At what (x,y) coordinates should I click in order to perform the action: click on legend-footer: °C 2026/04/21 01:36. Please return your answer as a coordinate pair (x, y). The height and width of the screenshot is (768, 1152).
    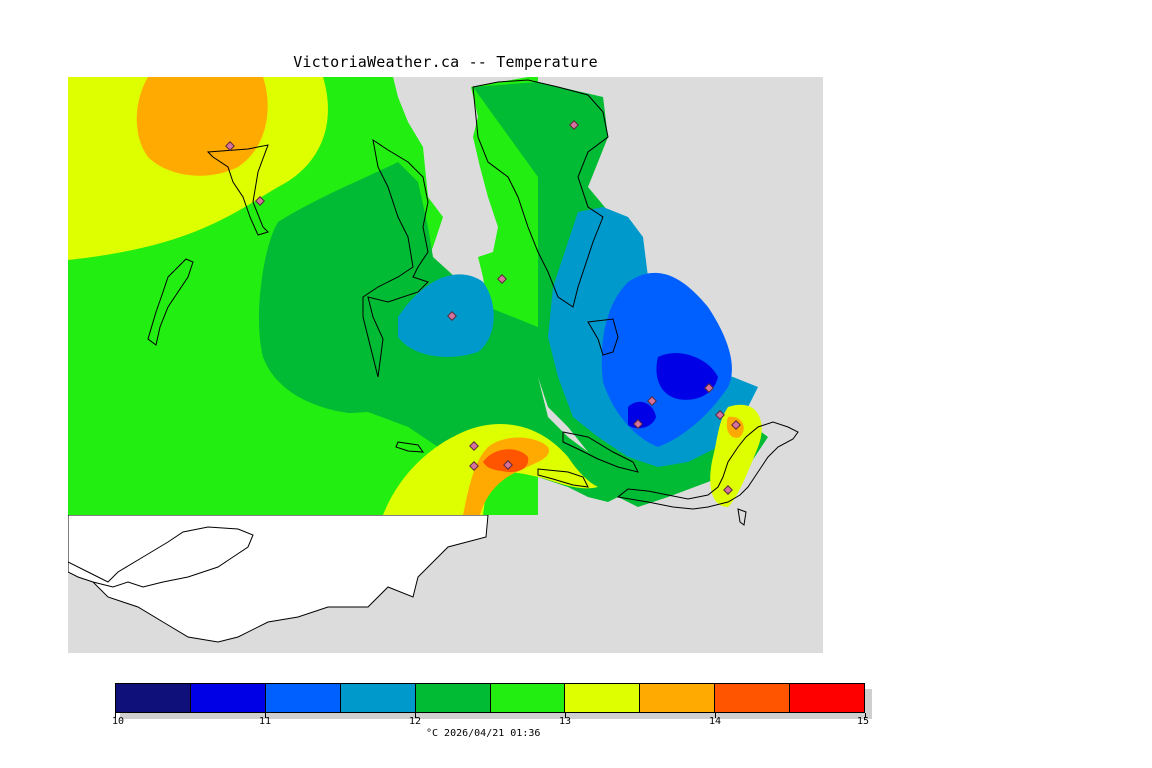
    Looking at the image, I should click on (483, 733).